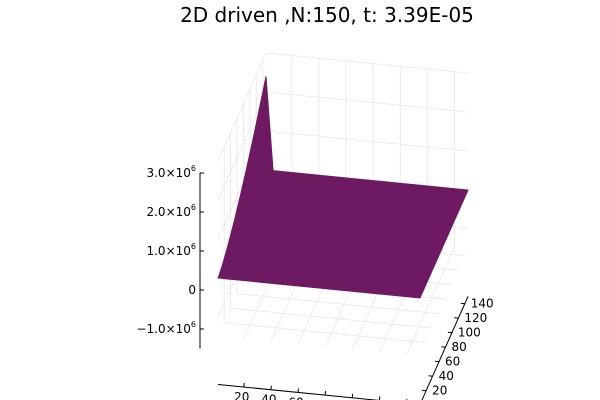 The image size is (600, 400). Describe the element at coordinates (458, 347) in the screenshot. I see `y-tick-label: 80` at that location.